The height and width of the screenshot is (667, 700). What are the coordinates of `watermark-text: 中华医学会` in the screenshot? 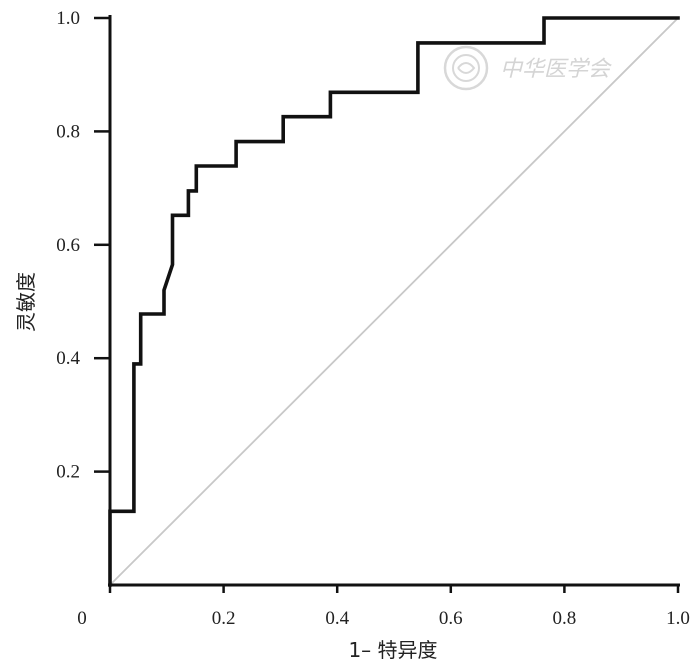 It's located at (556, 69).